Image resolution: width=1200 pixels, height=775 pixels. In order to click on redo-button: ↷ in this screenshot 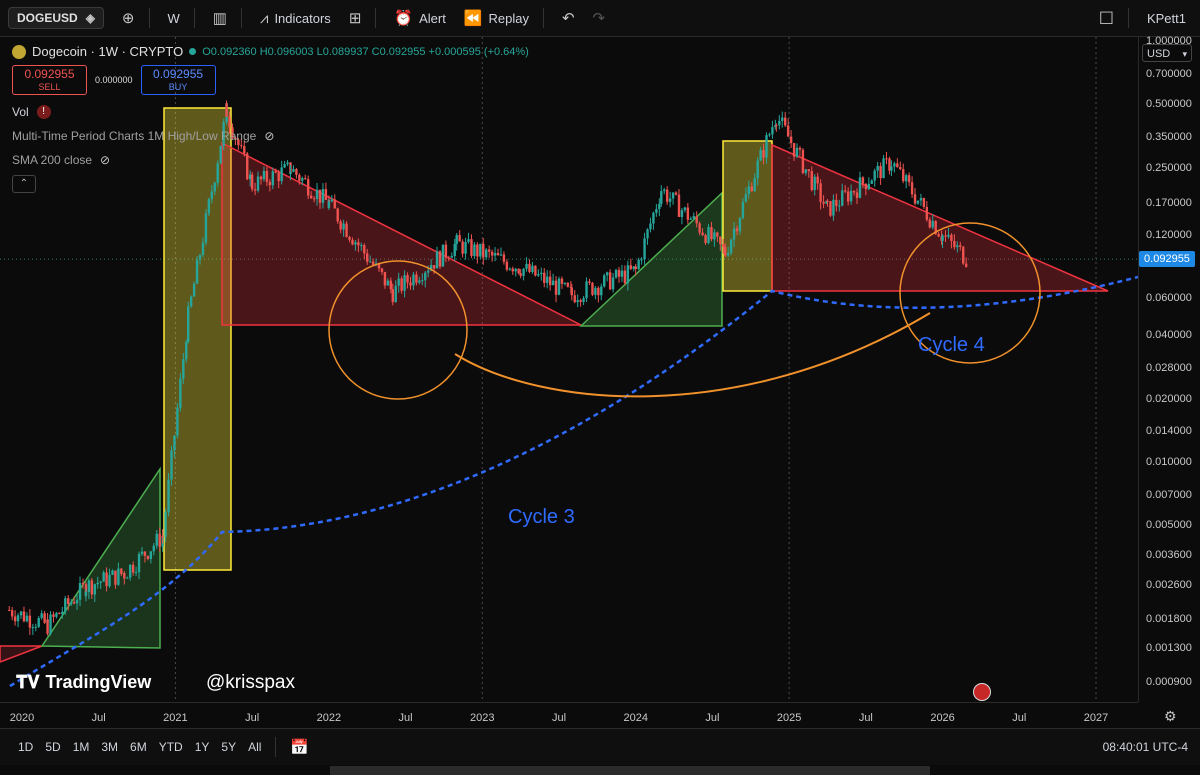, I will do `click(599, 18)`.